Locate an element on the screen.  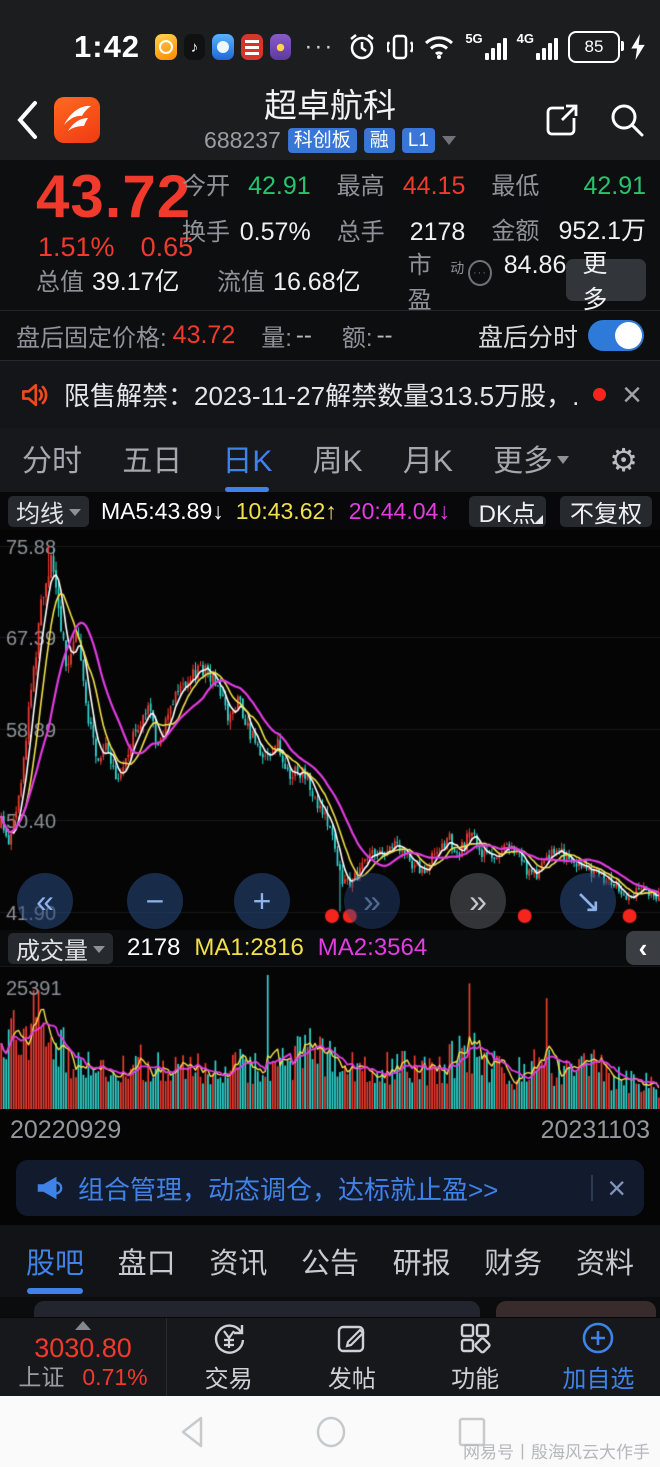
tab-monthly-k: 月K is located at coordinates (427, 461).